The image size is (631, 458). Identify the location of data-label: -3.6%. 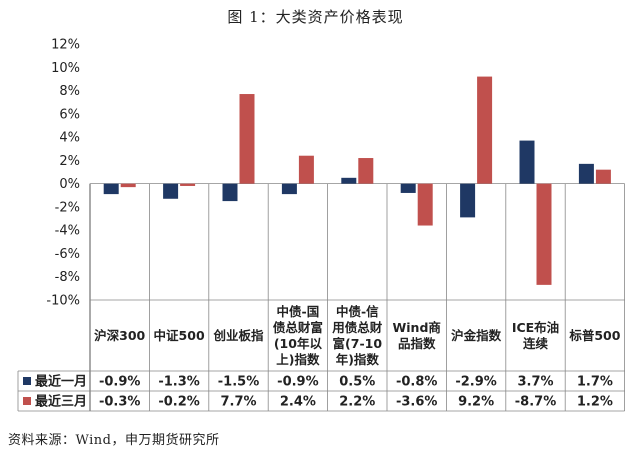
(416, 402).